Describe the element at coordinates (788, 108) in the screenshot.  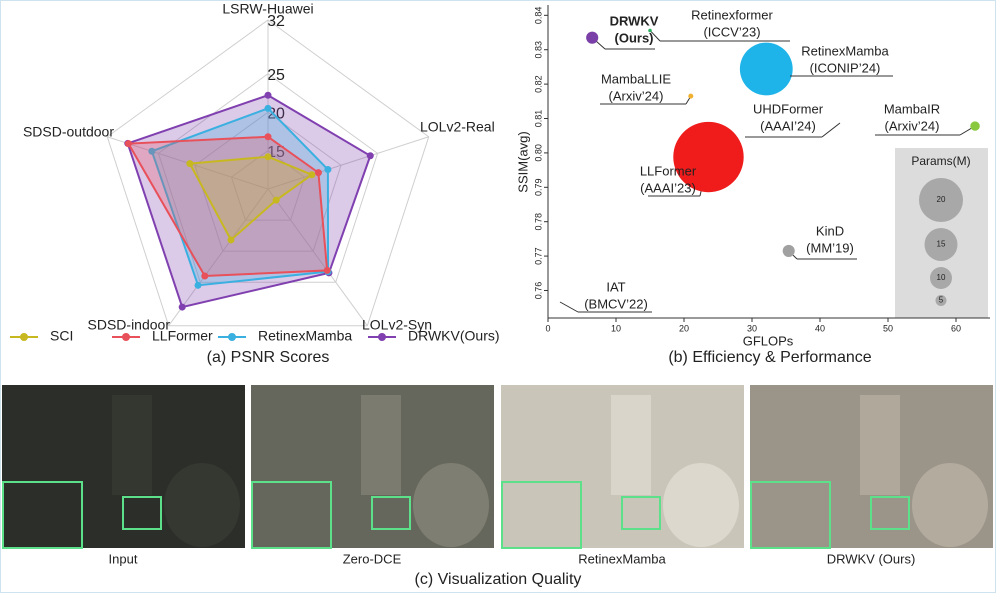
I see `model-name: UHDFormer` at that location.